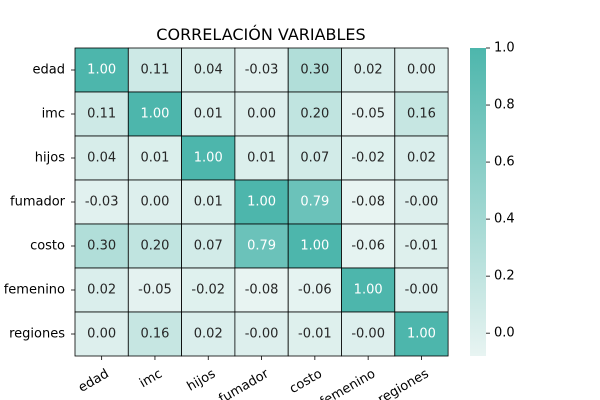  What do you see at coordinates (151, 378) in the screenshot?
I see `x-tick-label: imc` at bounding box center [151, 378].